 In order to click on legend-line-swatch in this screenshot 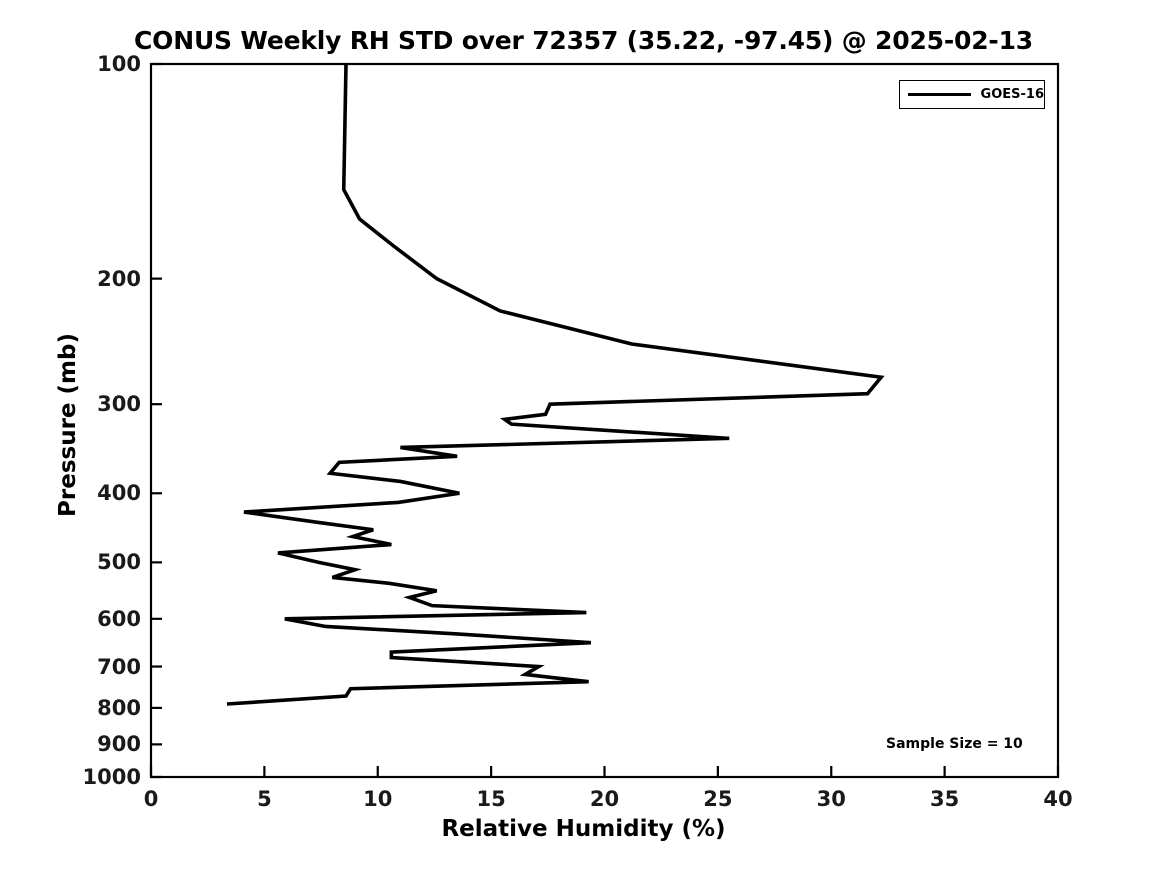, I will do `click(939, 94)`.